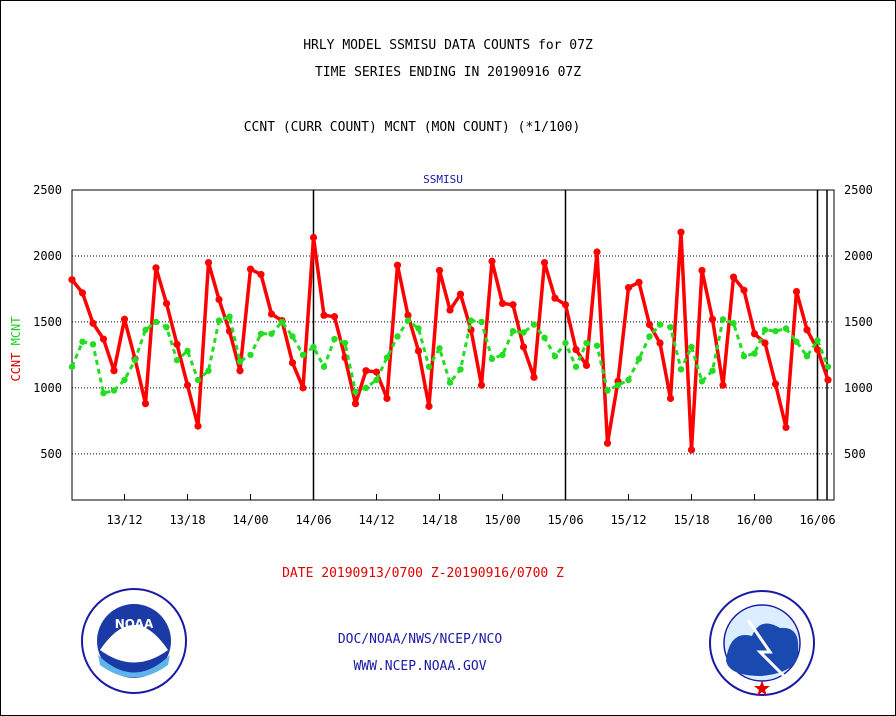 This screenshot has width=896, height=716. Describe the element at coordinates (420, 639) in the screenshot. I see `footer-org: DOC/NOAA/NWS/NCEP/NCO` at that location.